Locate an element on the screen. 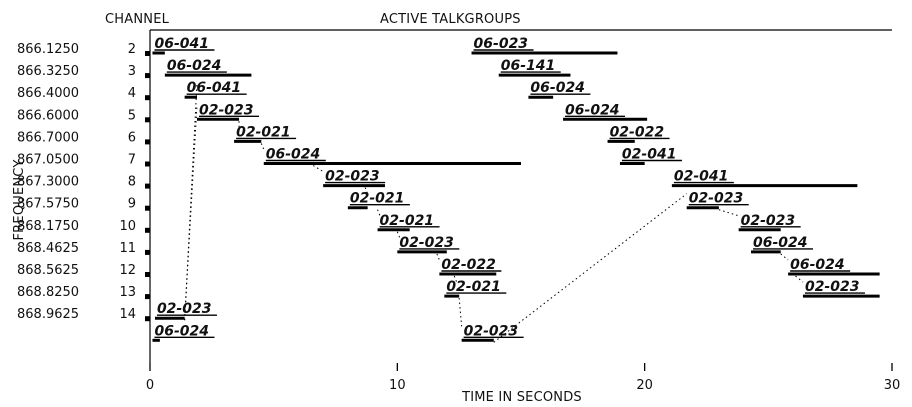  frequency-label: 867.0500 is located at coordinates (48, 160).